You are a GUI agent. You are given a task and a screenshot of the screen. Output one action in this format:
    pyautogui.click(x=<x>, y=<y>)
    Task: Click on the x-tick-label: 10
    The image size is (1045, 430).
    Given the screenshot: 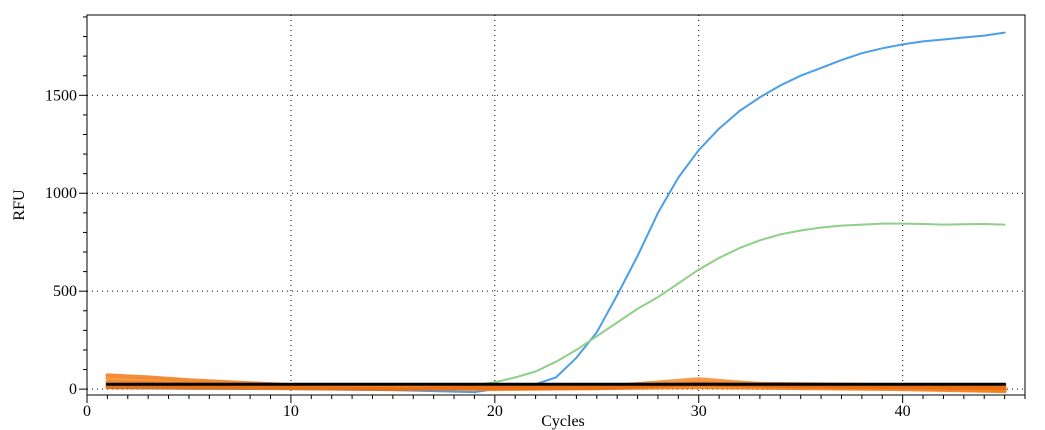 What is the action you would take?
    pyautogui.click(x=291, y=411)
    